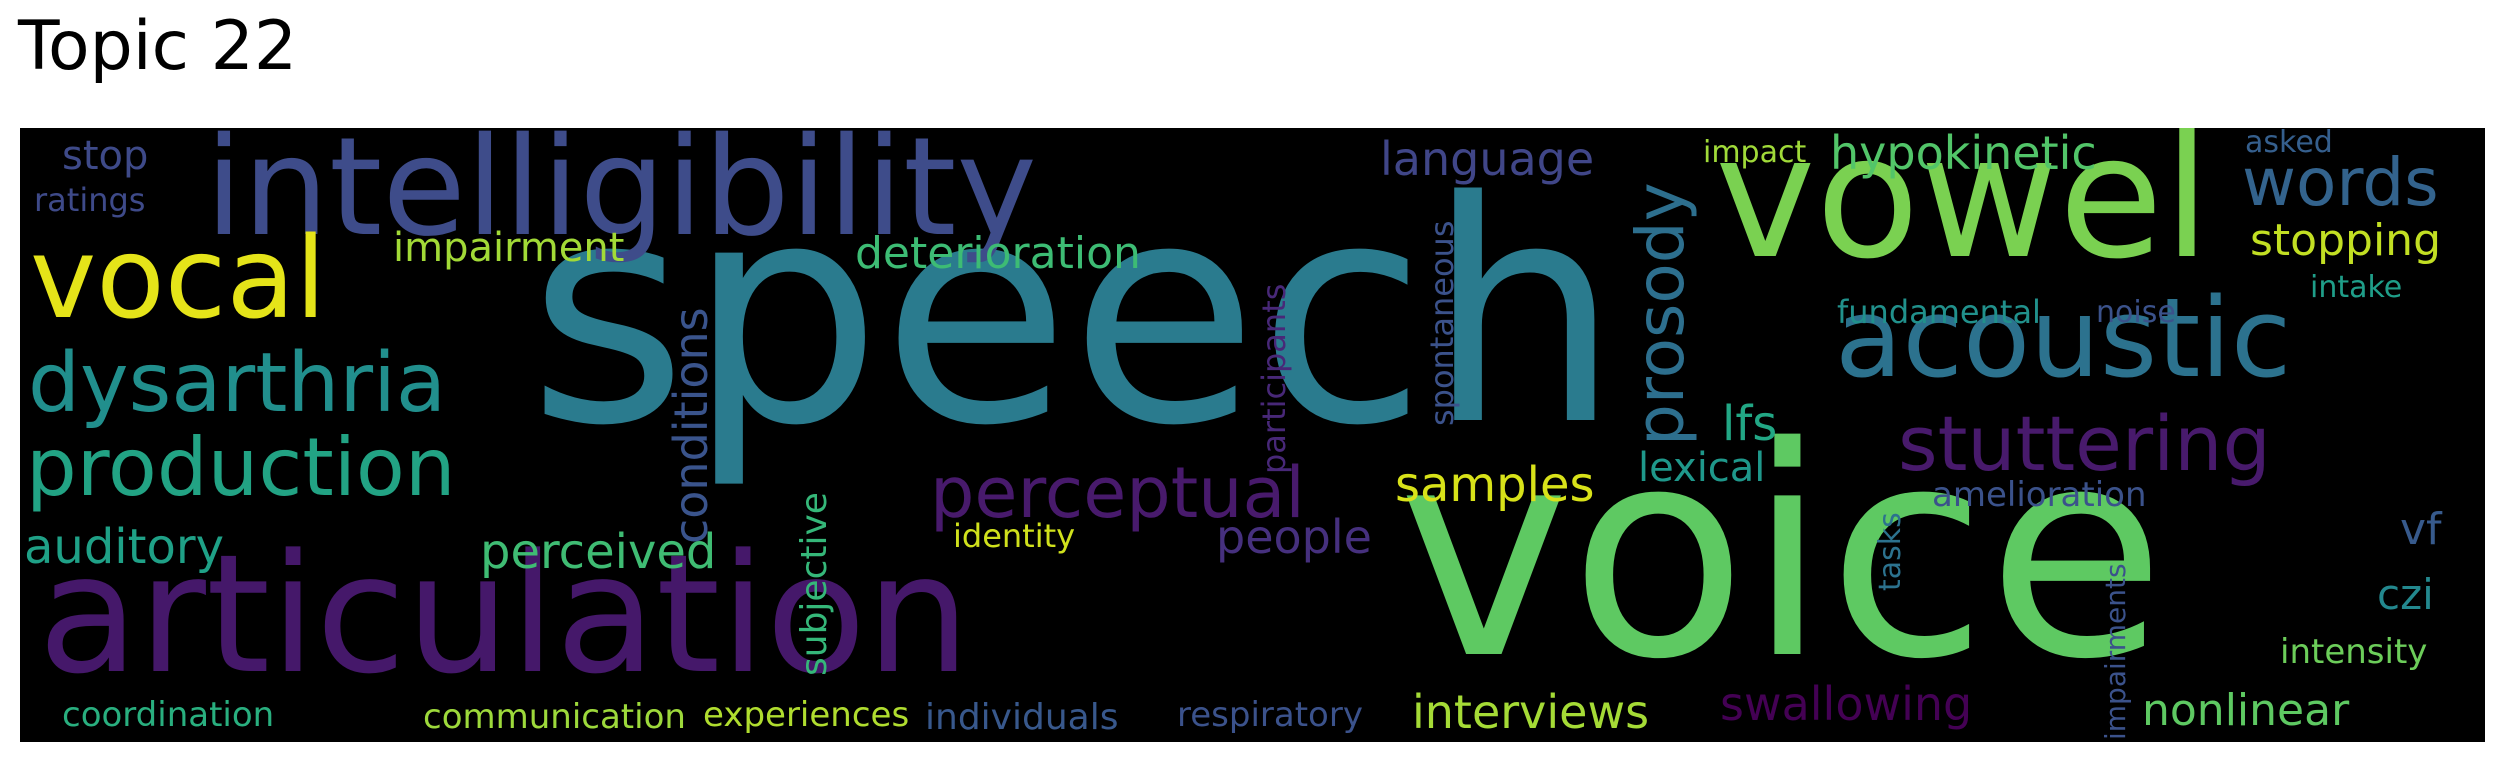 Image resolution: width=2504 pixels, height=764 pixels. I want to click on word-participants: participants, so click(1274, 378).